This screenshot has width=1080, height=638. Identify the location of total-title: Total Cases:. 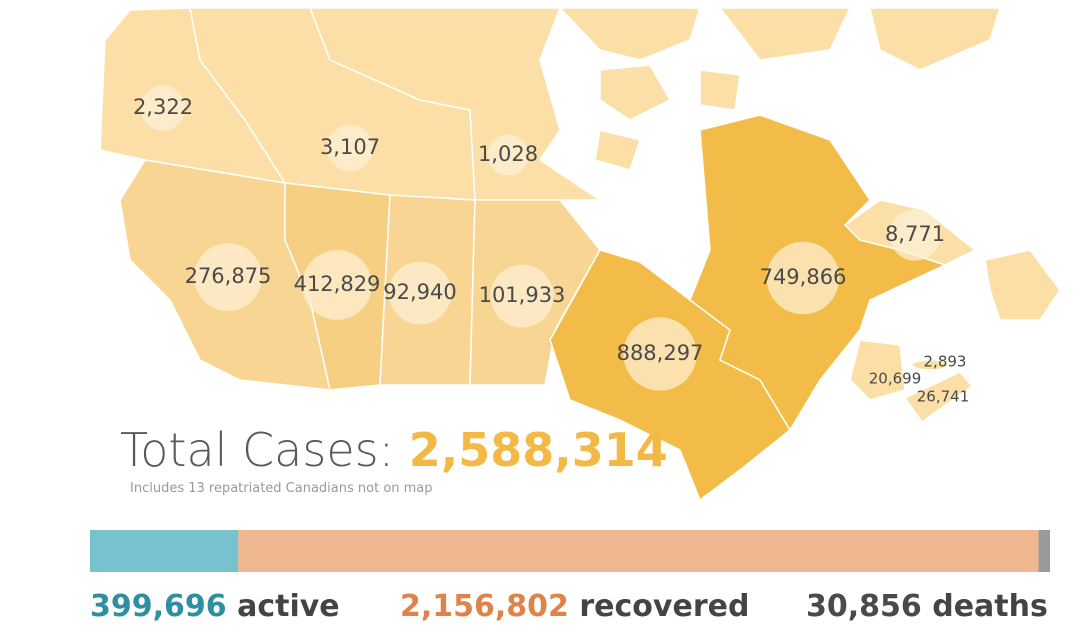
(257, 450).